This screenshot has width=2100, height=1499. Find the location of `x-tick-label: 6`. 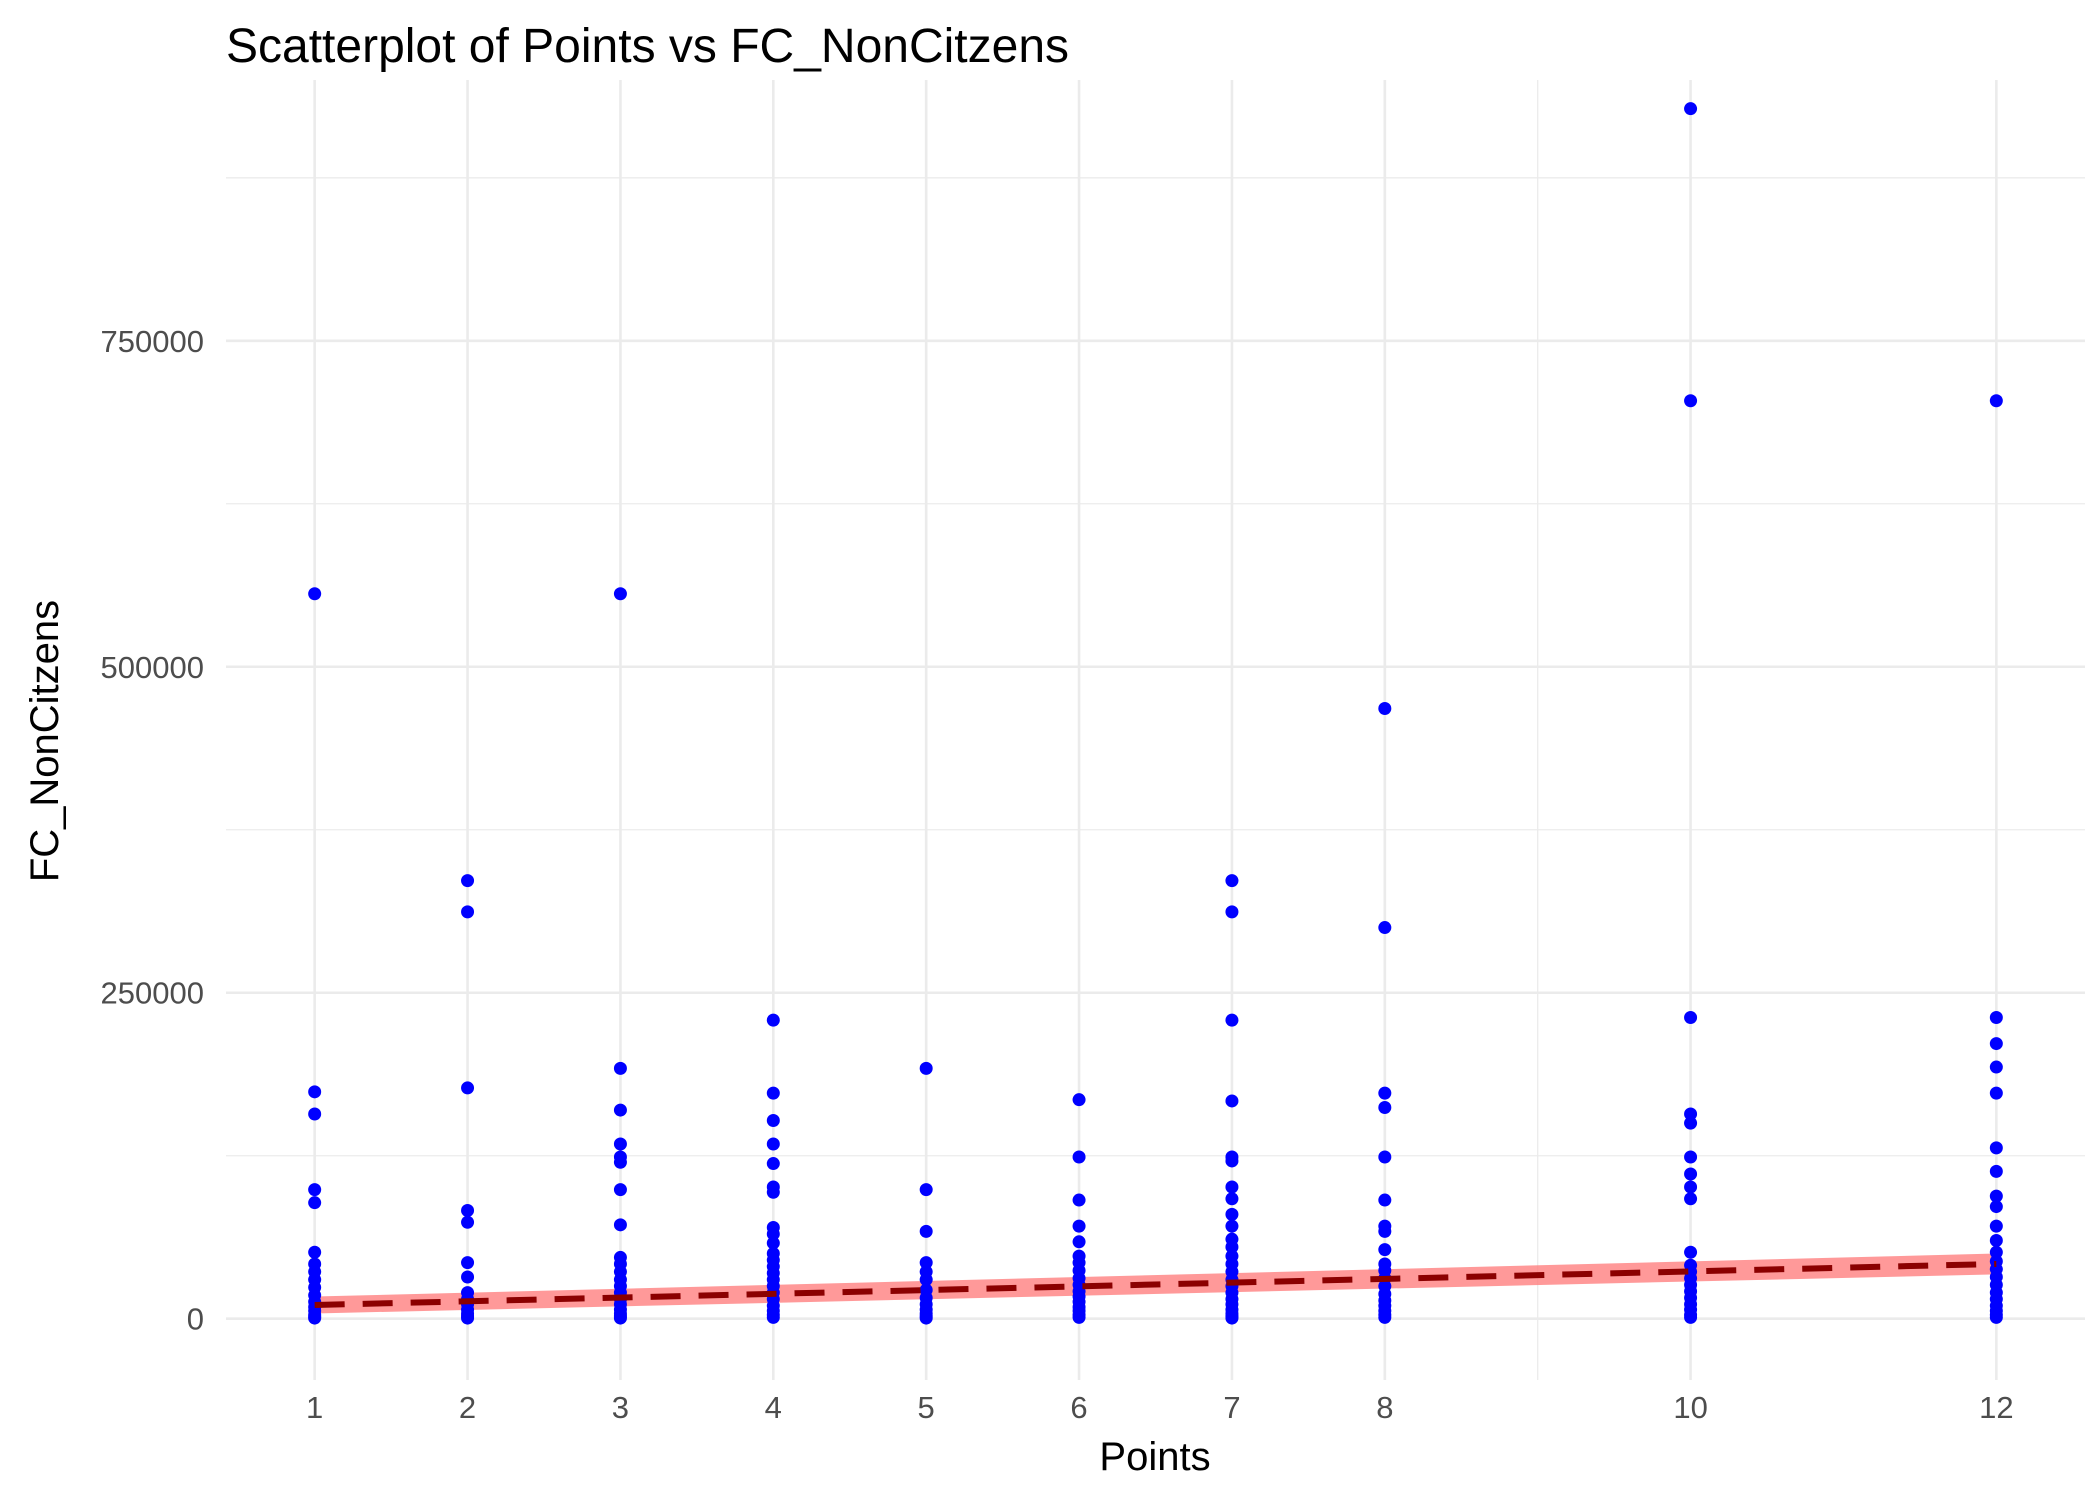

x-tick-label: 6 is located at coordinates (1078, 1407).